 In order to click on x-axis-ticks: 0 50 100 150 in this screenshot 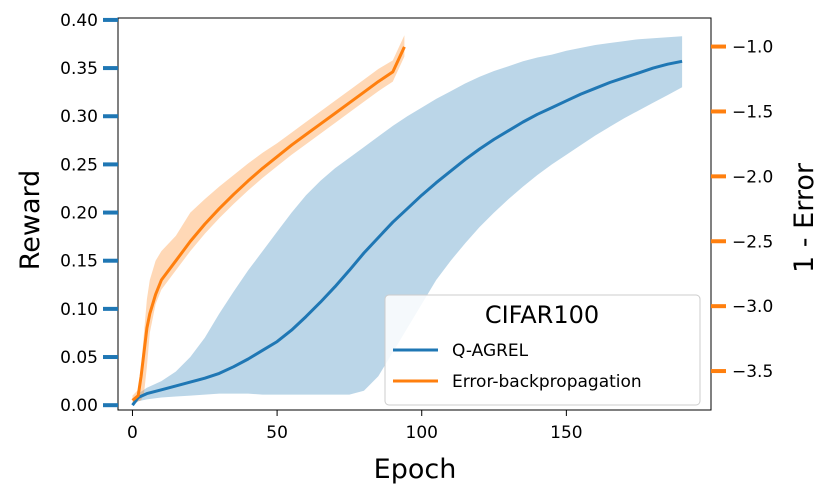, I will do `click(355, 426)`.